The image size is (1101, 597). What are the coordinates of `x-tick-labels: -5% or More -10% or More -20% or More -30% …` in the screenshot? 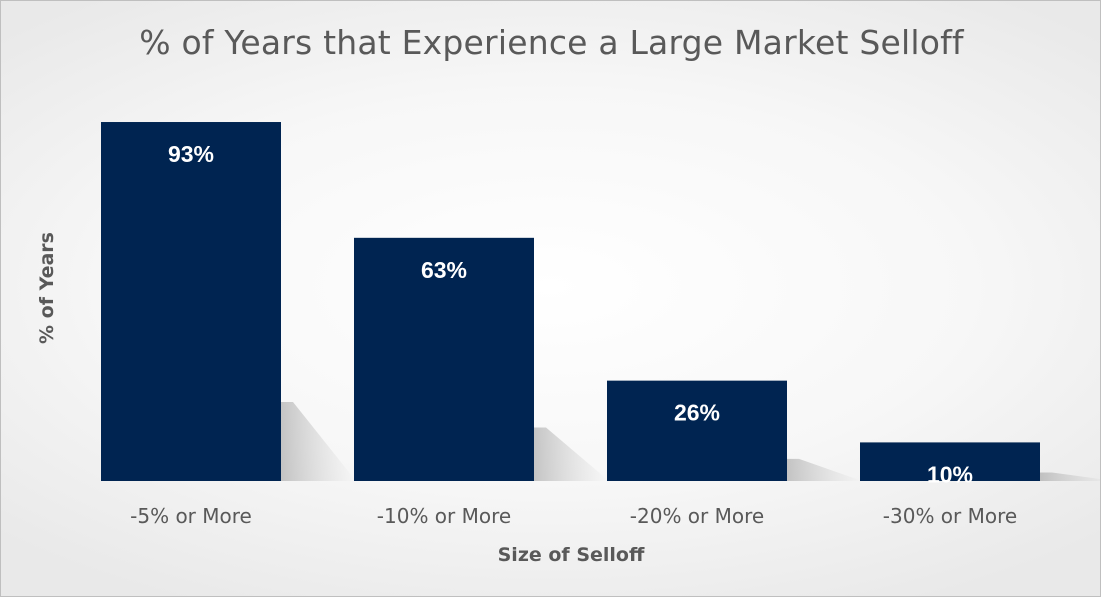 It's located at (573, 516).